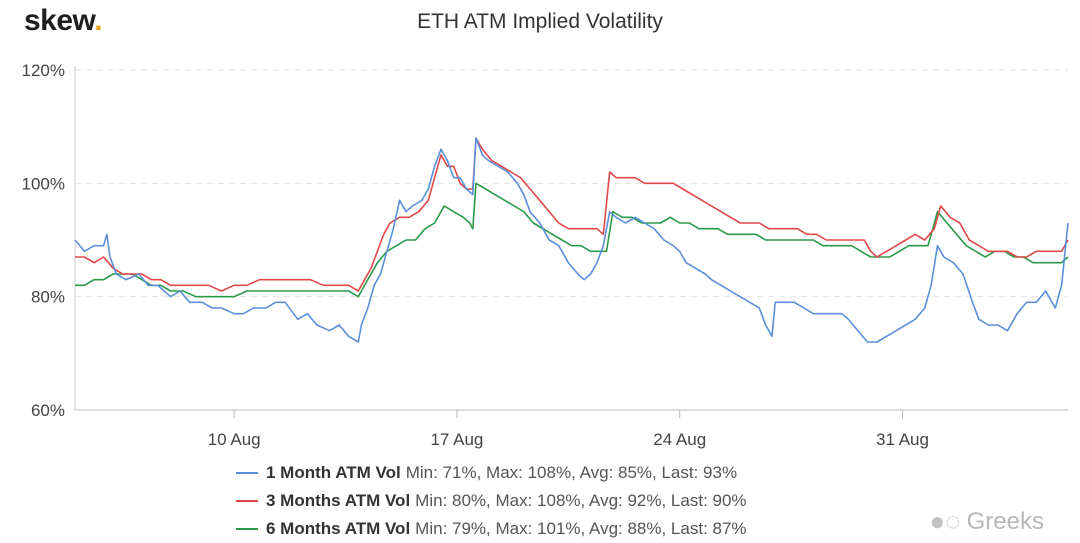 Image resolution: width=1080 pixels, height=543 pixels. What do you see at coordinates (43, 70) in the screenshot?
I see `y-tick-label: 120%` at bounding box center [43, 70].